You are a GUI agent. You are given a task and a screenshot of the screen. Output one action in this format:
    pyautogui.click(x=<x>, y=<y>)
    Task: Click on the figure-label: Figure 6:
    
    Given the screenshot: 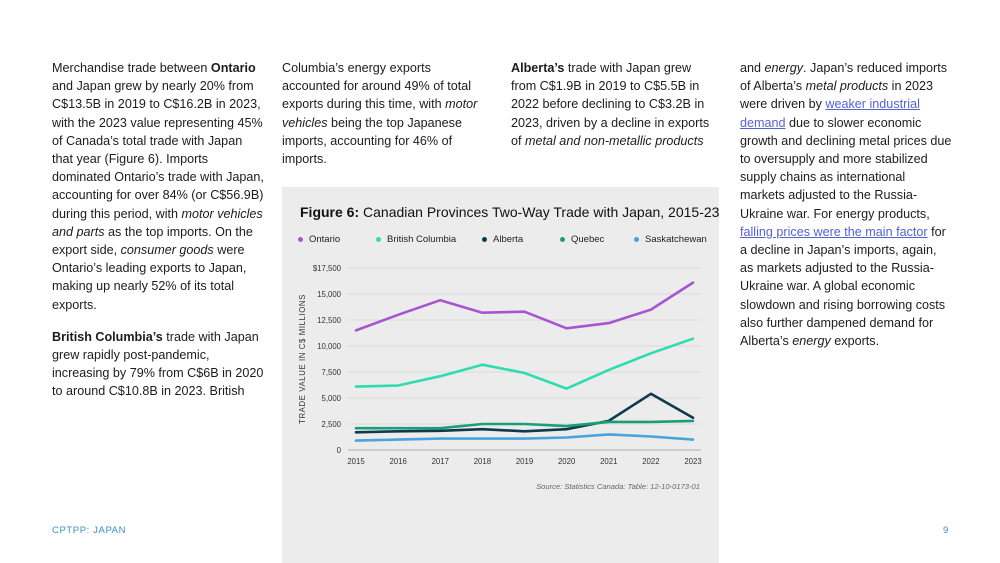 What is the action you would take?
    pyautogui.click(x=330, y=212)
    